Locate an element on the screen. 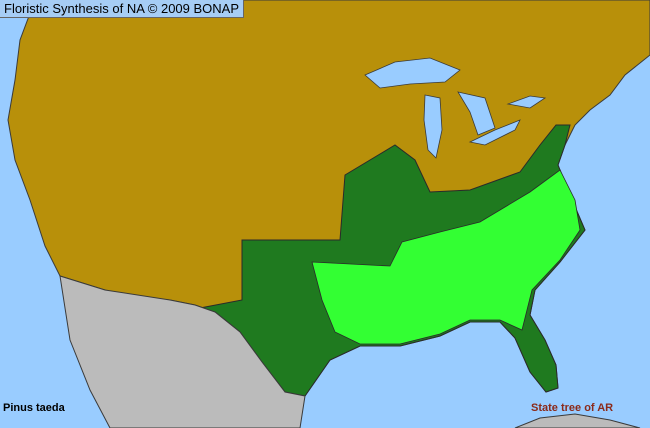  lake-michigan is located at coordinates (433, 126).